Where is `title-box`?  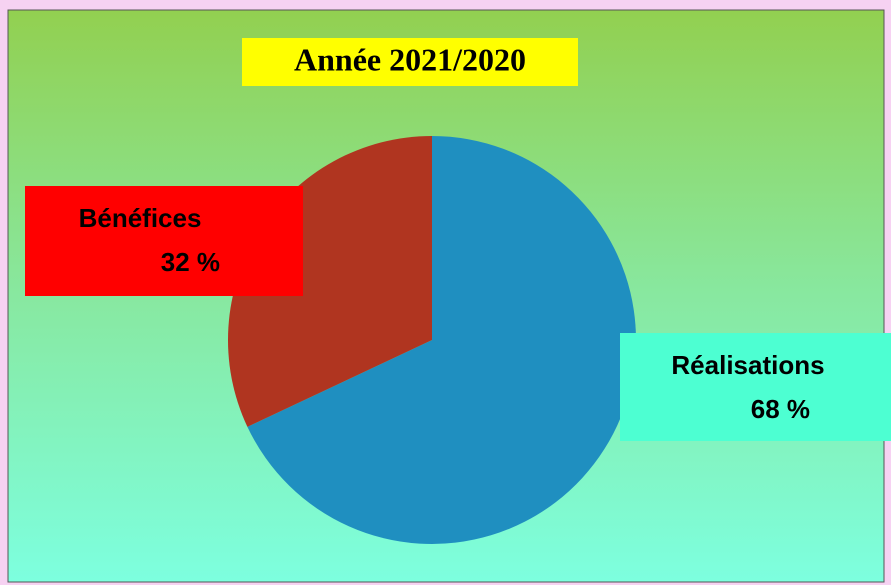 title-box is located at coordinates (410, 62).